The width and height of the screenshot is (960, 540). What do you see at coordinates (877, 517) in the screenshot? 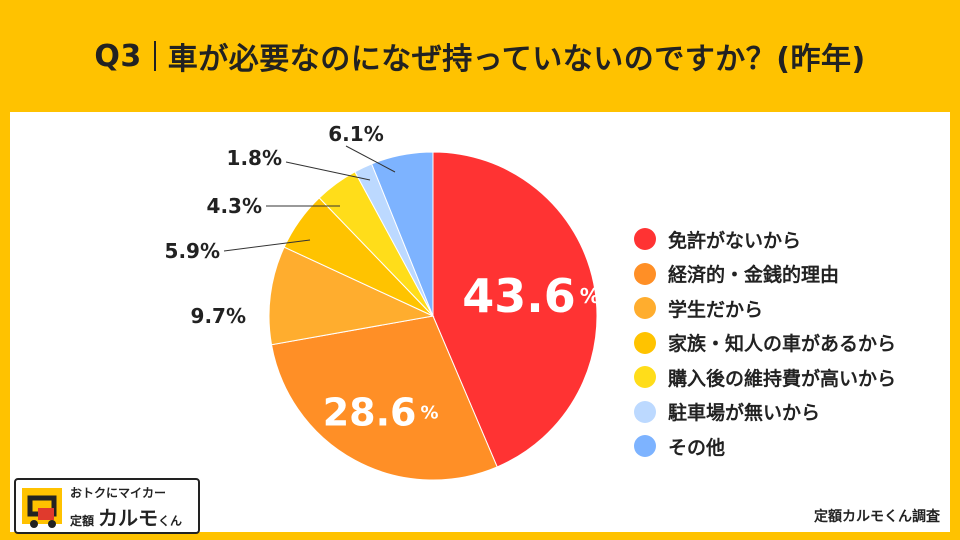
I see `source-note: 定額カルモくん調査` at bounding box center [877, 517].